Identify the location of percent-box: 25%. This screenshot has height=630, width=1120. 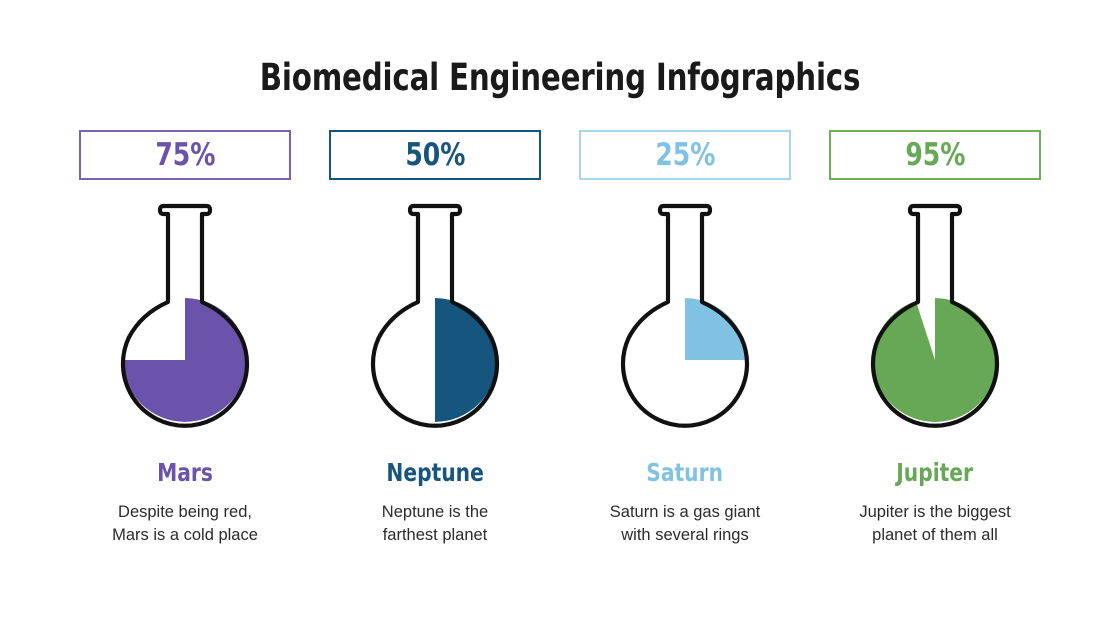
(685, 155).